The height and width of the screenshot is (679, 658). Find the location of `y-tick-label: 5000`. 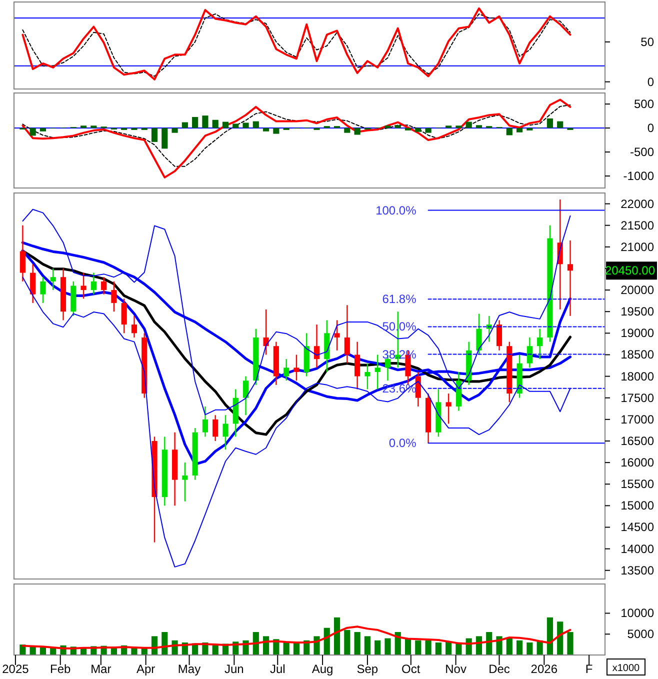

y-tick-label: 5000 is located at coordinates (640, 634).